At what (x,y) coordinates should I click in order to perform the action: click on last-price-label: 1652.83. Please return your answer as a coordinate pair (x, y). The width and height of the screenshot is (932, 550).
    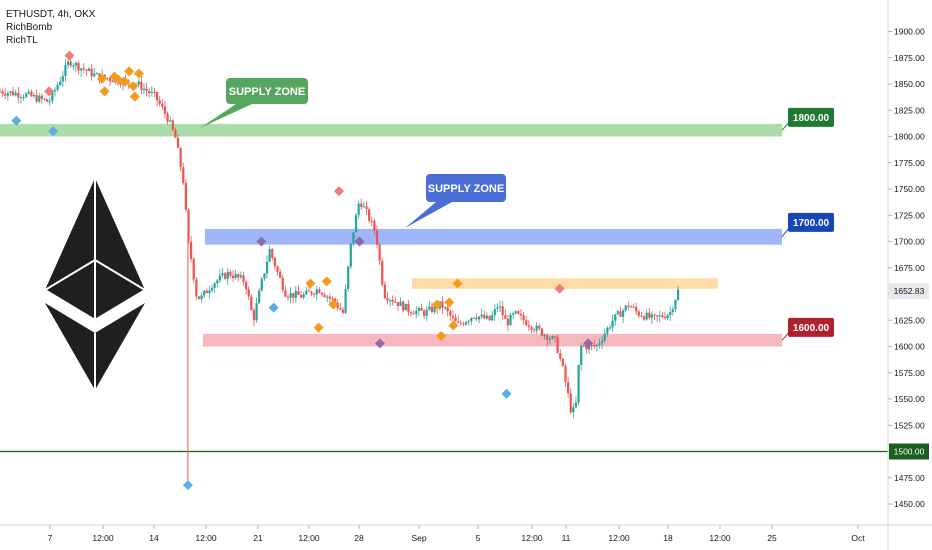
    Looking at the image, I should click on (909, 291).